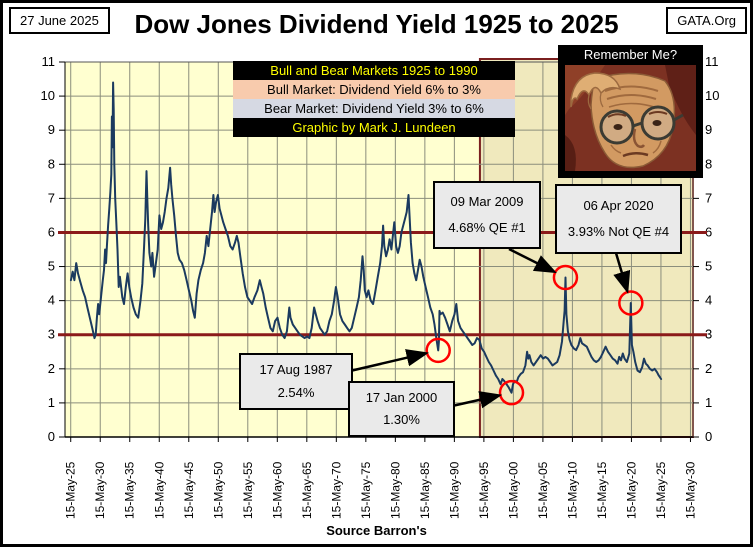 This screenshot has height=547, width=753. What do you see at coordinates (618, 219) in the screenshot?
I see `annotation-qe4: 06 Apr 2020 3.93% Not QE #4` at bounding box center [618, 219].